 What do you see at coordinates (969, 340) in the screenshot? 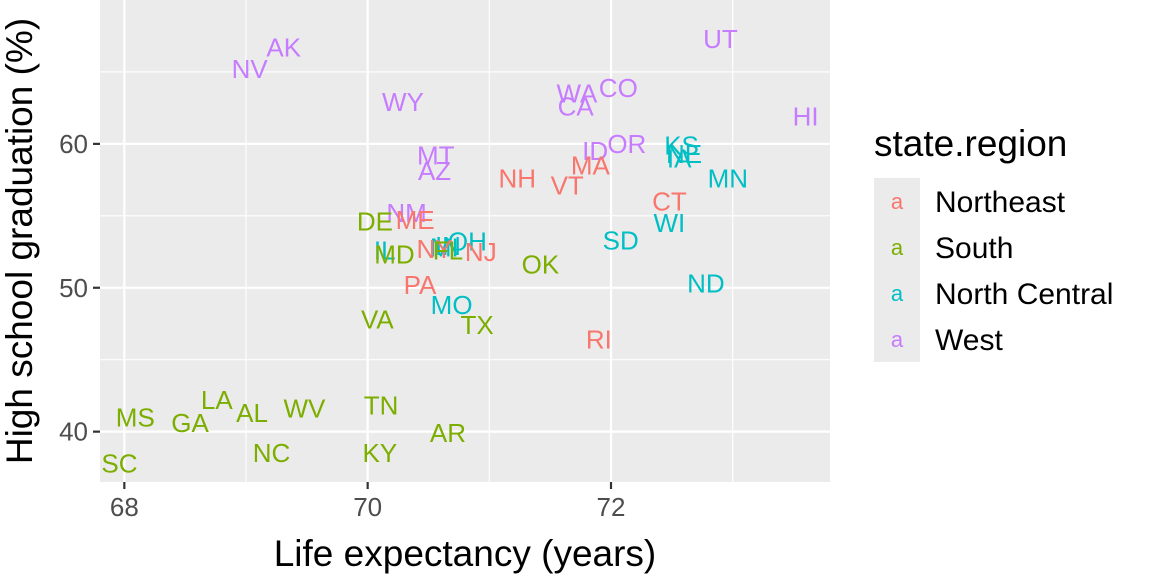
I see `legend-entry-label: West` at bounding box center [969, 340].